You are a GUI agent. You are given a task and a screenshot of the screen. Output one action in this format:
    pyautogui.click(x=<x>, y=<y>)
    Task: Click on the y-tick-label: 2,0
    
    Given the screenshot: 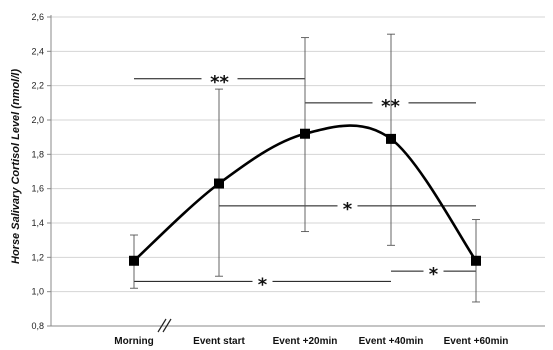 What is the action you would take?
    pyautogui.click(x=37, y=120)
    